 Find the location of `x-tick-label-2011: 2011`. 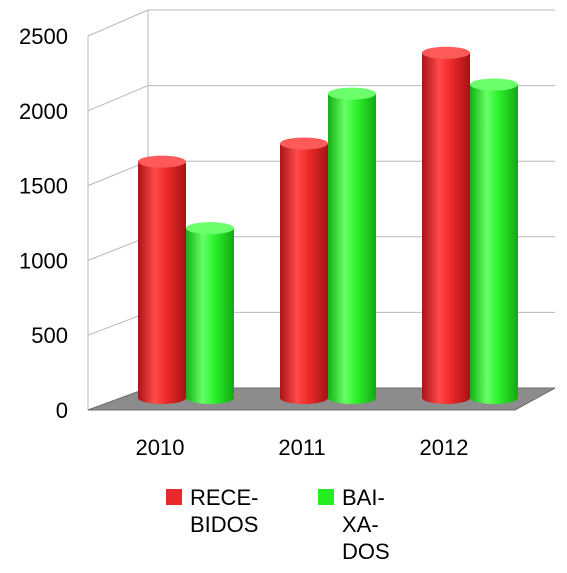

x-tick-label-2011: 2011 is located at coordinates (301, 447).